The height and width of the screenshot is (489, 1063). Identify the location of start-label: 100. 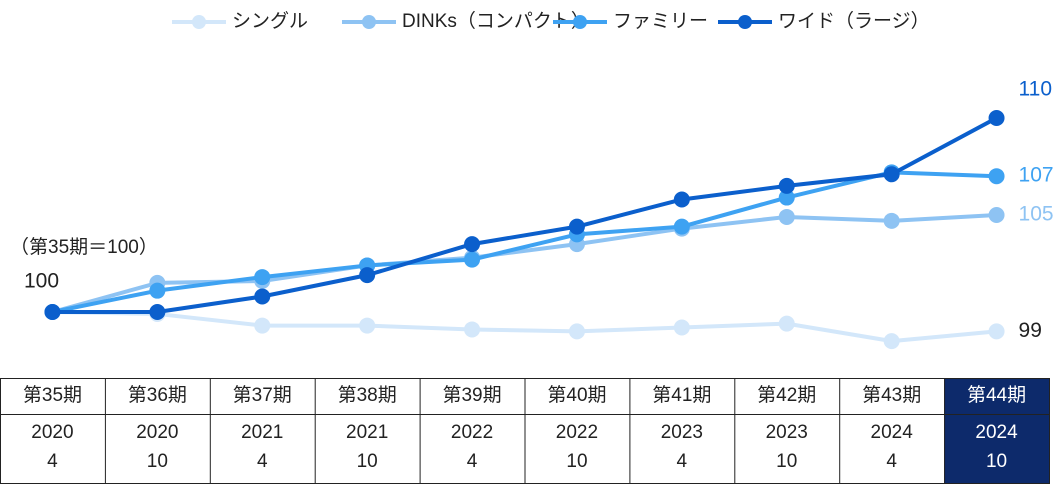
(41, 281).